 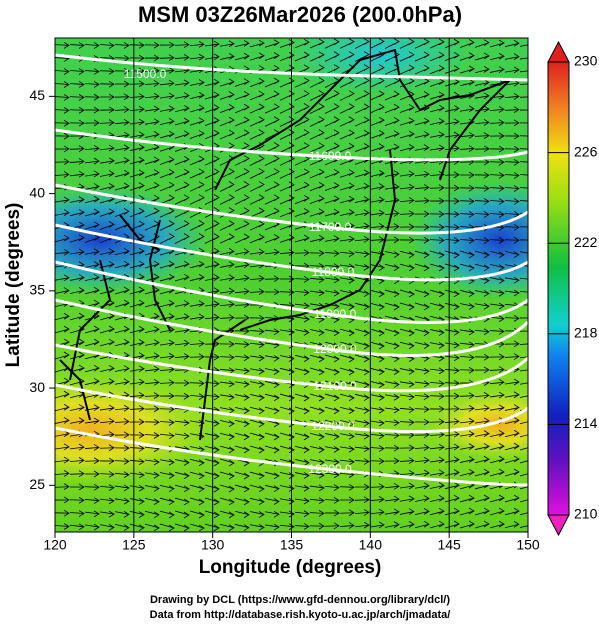 What do you see at coordinates (291, 67) in the screenshot?
I see `contour-line` at bounding box center [291, 67].